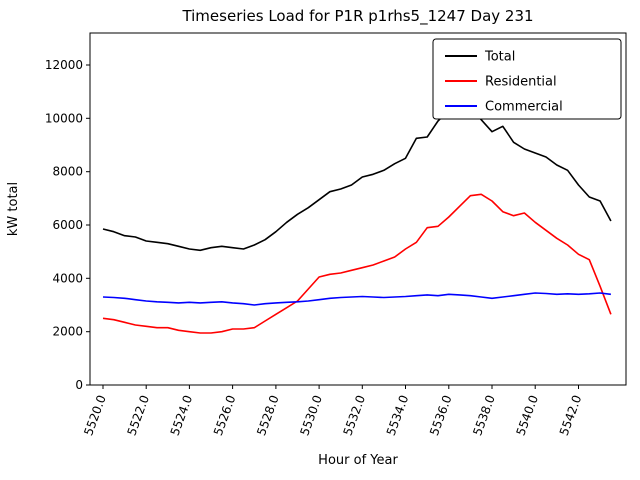  What do you see at coordinates (311, 415) in the screenshot?
I see `x-tick-label: 5530.0` at bounding box center [311, 415].